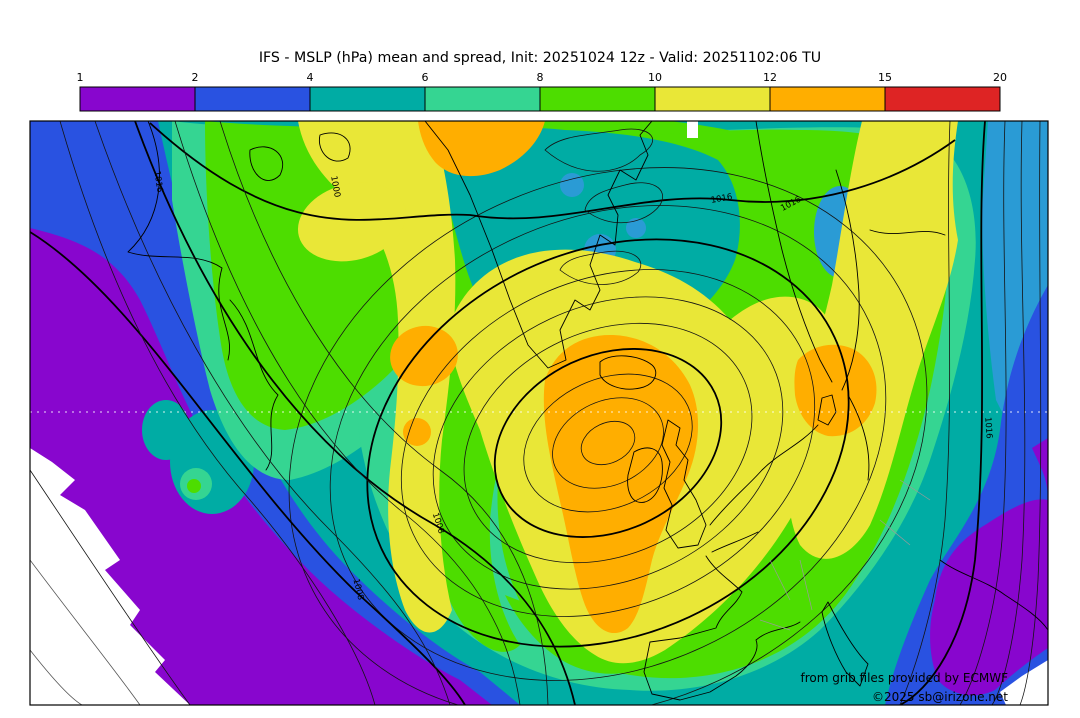 Image resolution: width=1080 pixels, height=718 pixels. I want to click on spread-spot-teal, so click(166, 430).